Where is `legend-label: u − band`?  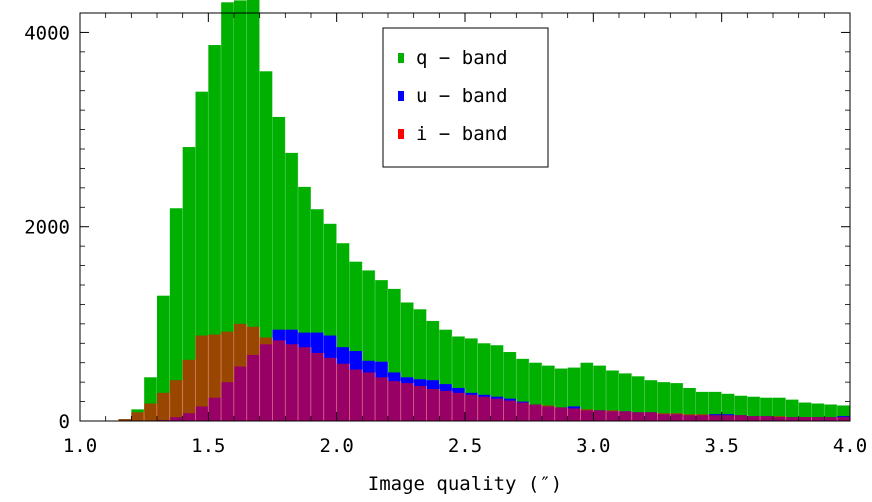 legend-label: u − band is located at coordinates (462, 96).